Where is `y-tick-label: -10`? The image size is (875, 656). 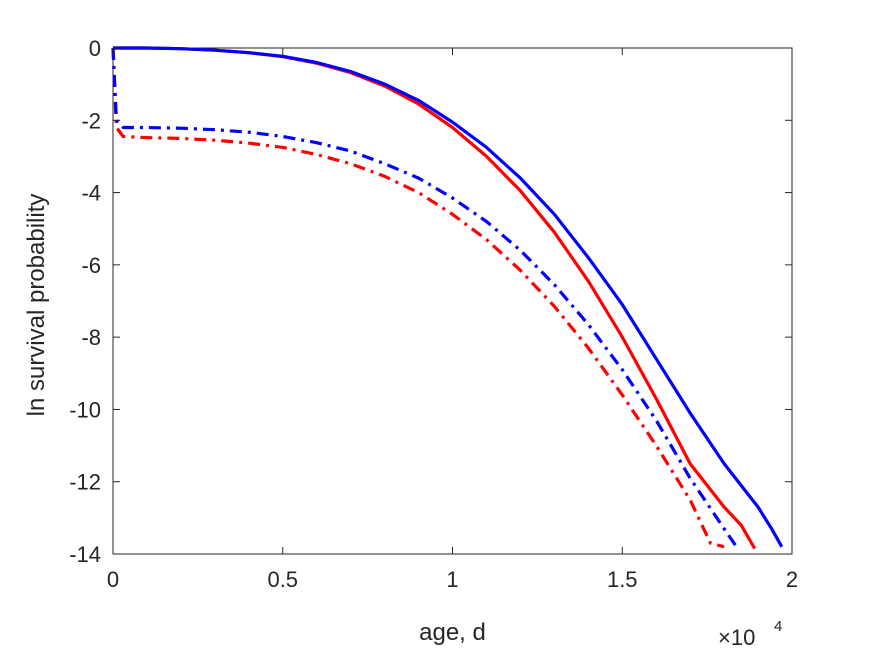 y-tick-label: -10 is located at coordinates (85, 409).